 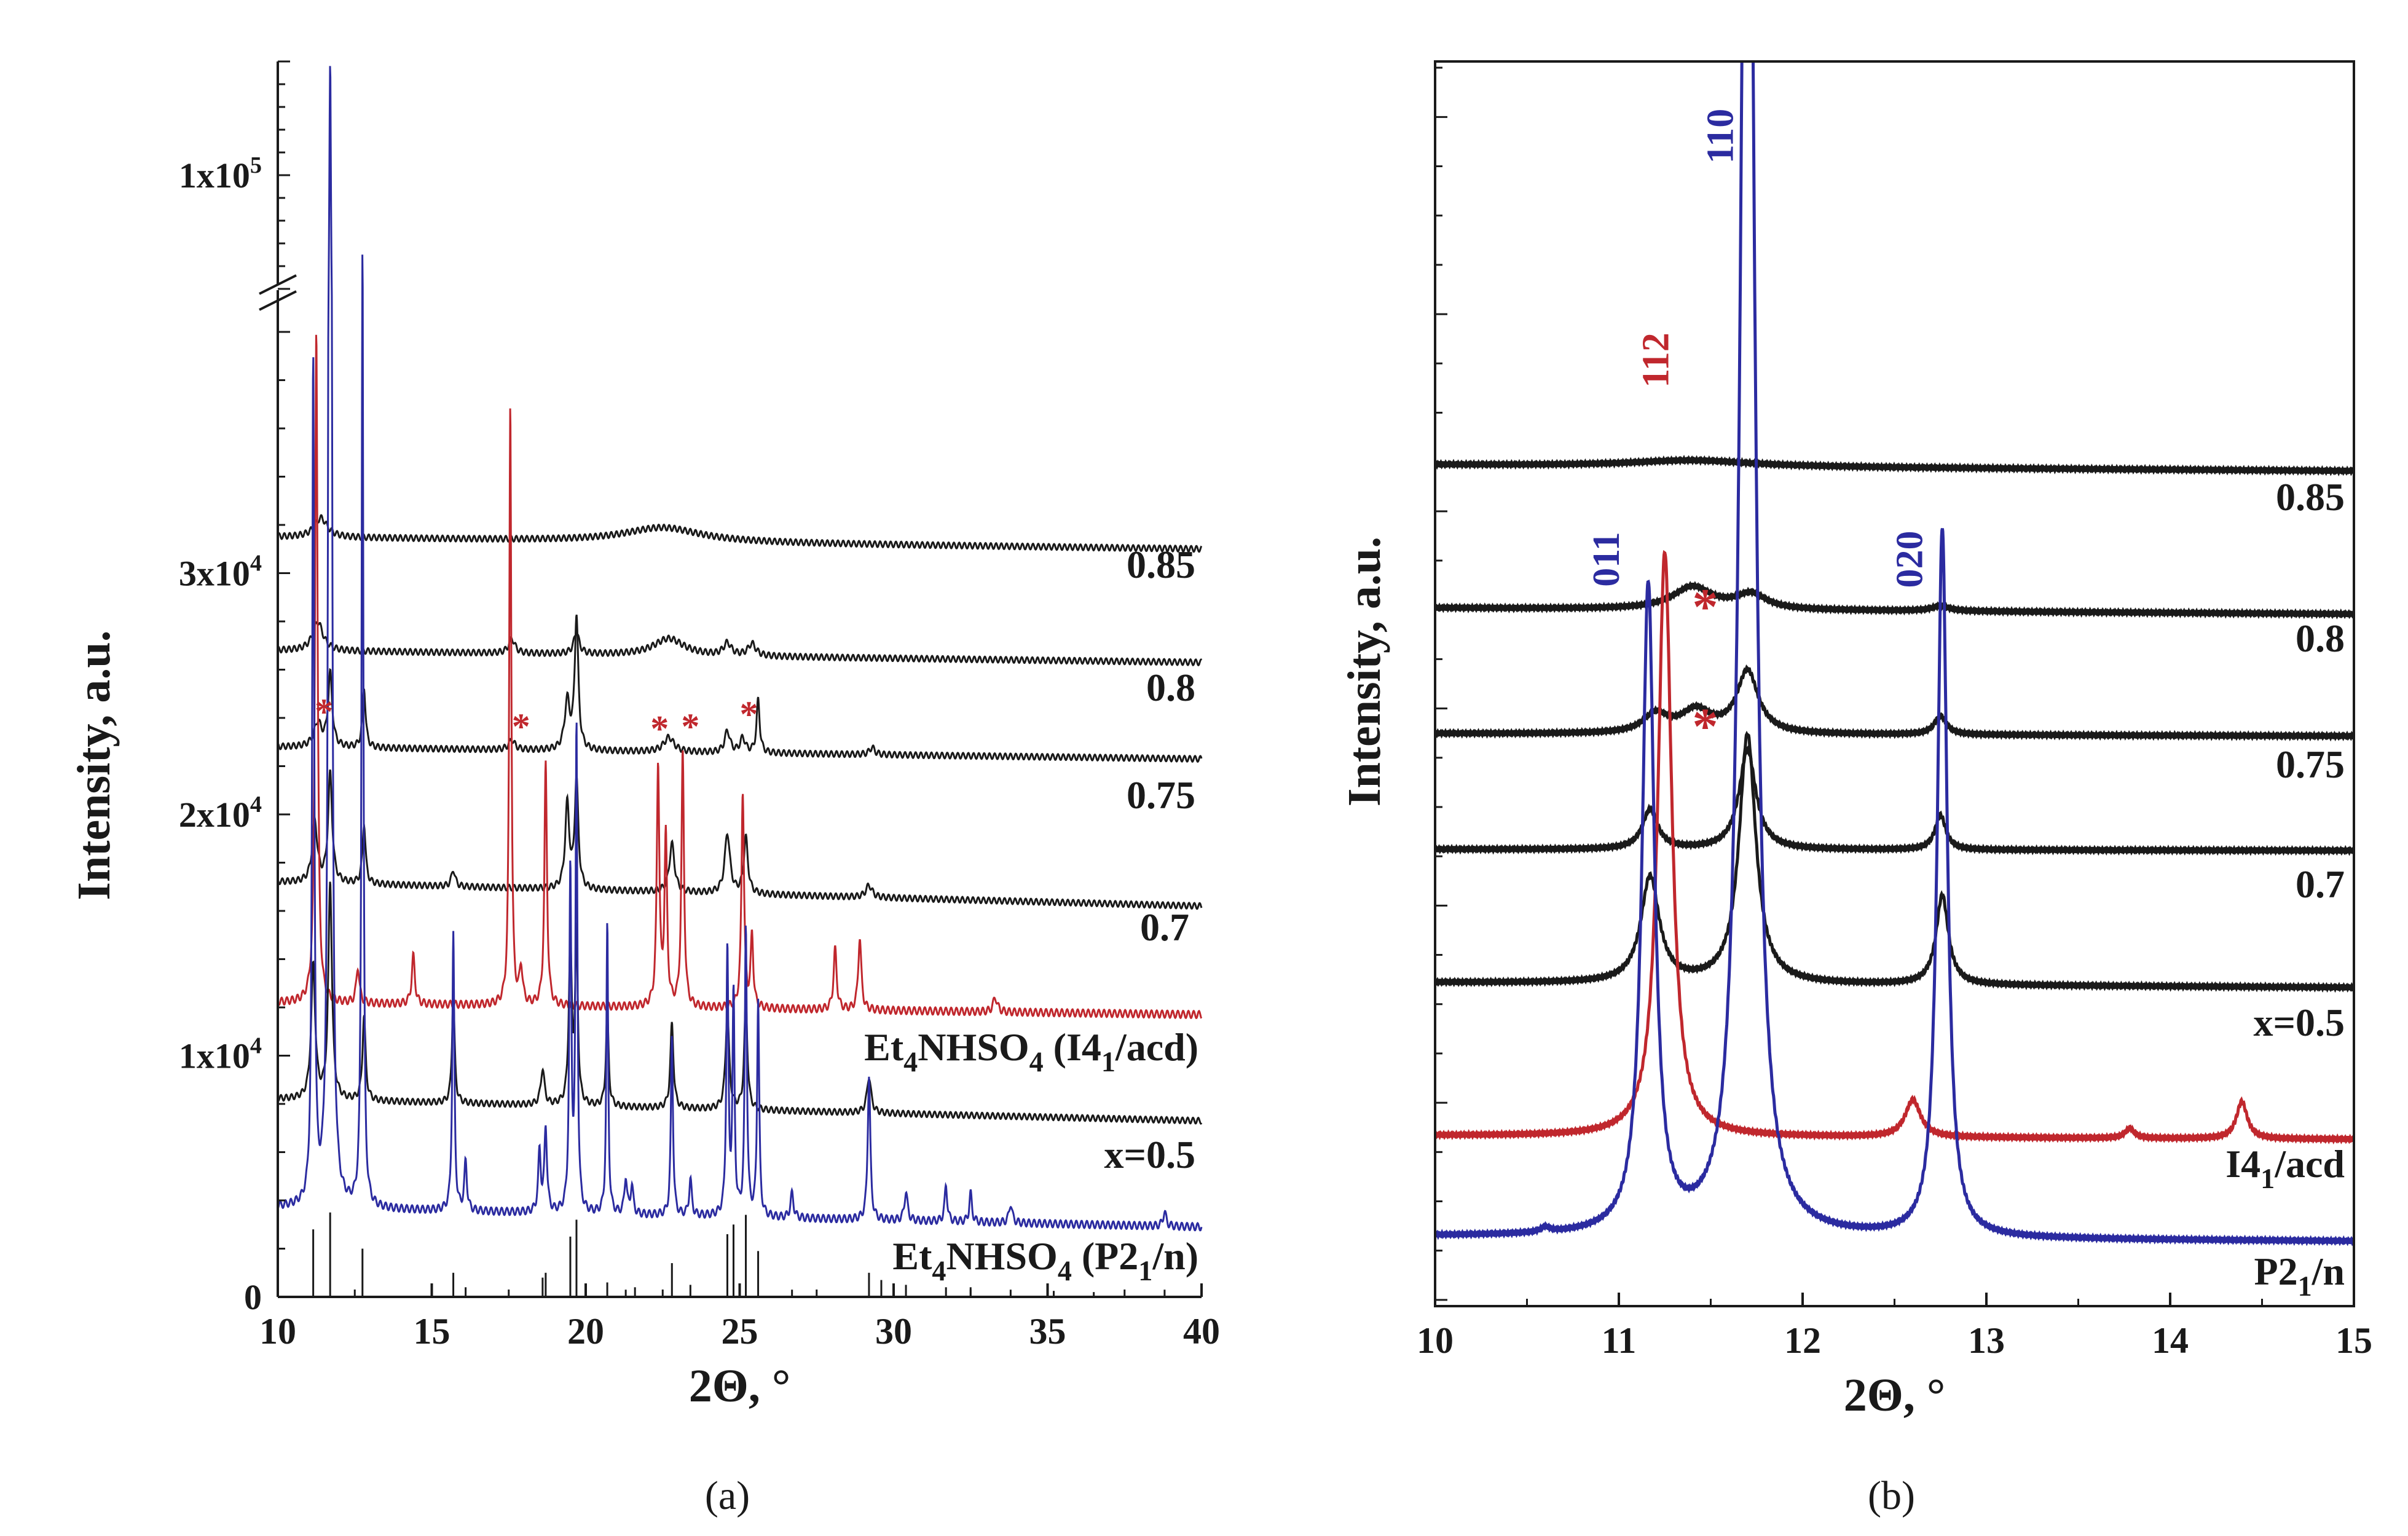 What do you see at coordinates (220, 173) in the screenshot?
I see `y-tick-label: 1x10⁵` at bounding box center [220, 173].